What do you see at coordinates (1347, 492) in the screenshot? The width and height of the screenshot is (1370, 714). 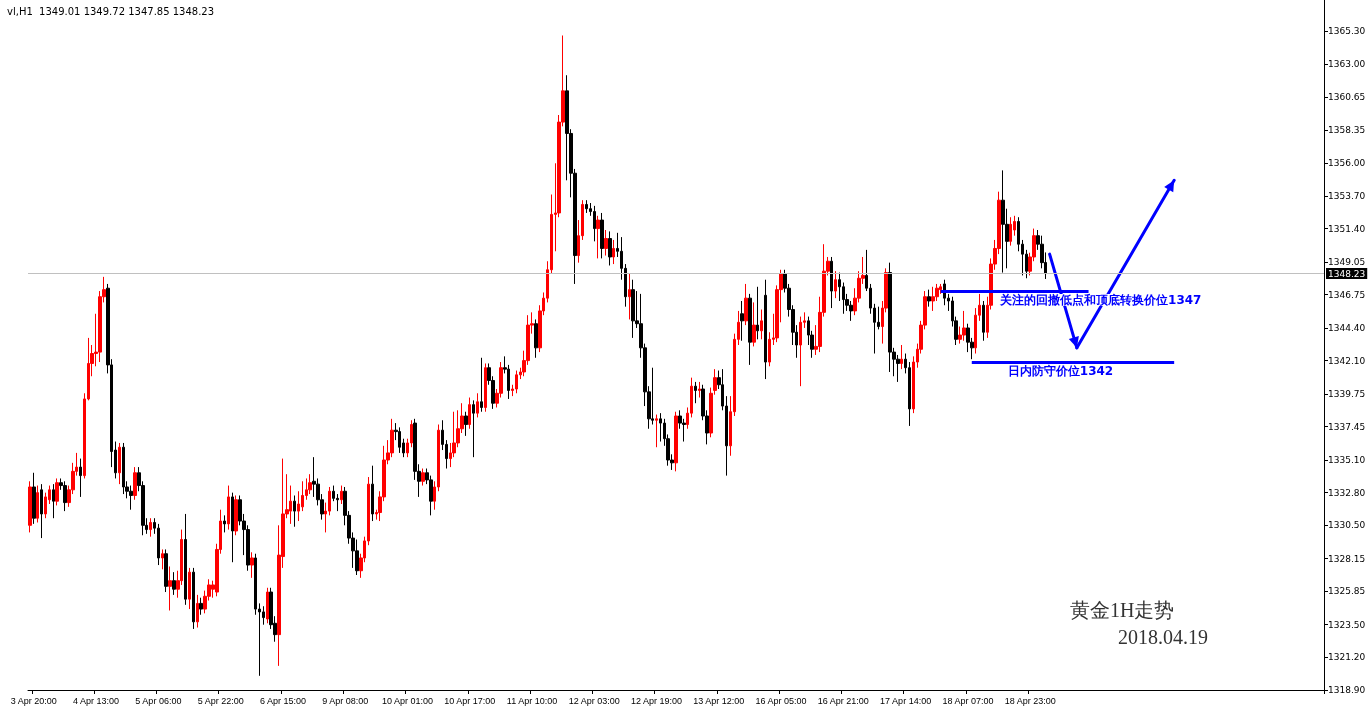 I see `y-tick-label: 1332.80` at bounding box center [1347, 492].